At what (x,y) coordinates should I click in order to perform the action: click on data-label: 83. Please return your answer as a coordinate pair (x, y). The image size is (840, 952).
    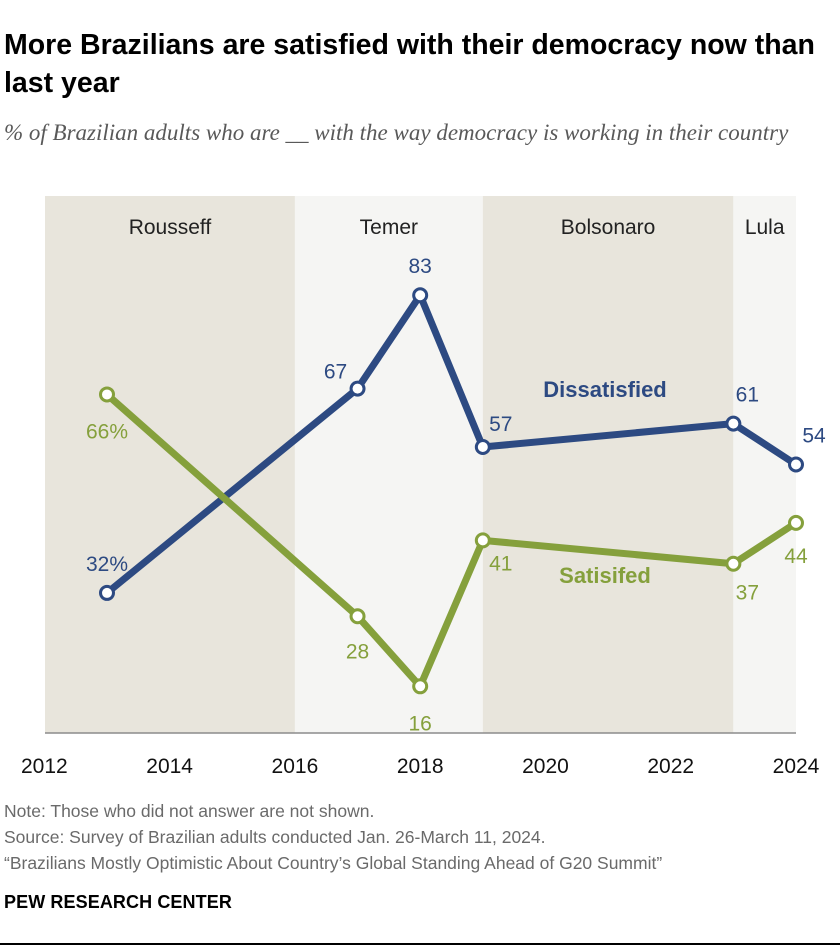
    Looking at the image, I should click on (420, 266).